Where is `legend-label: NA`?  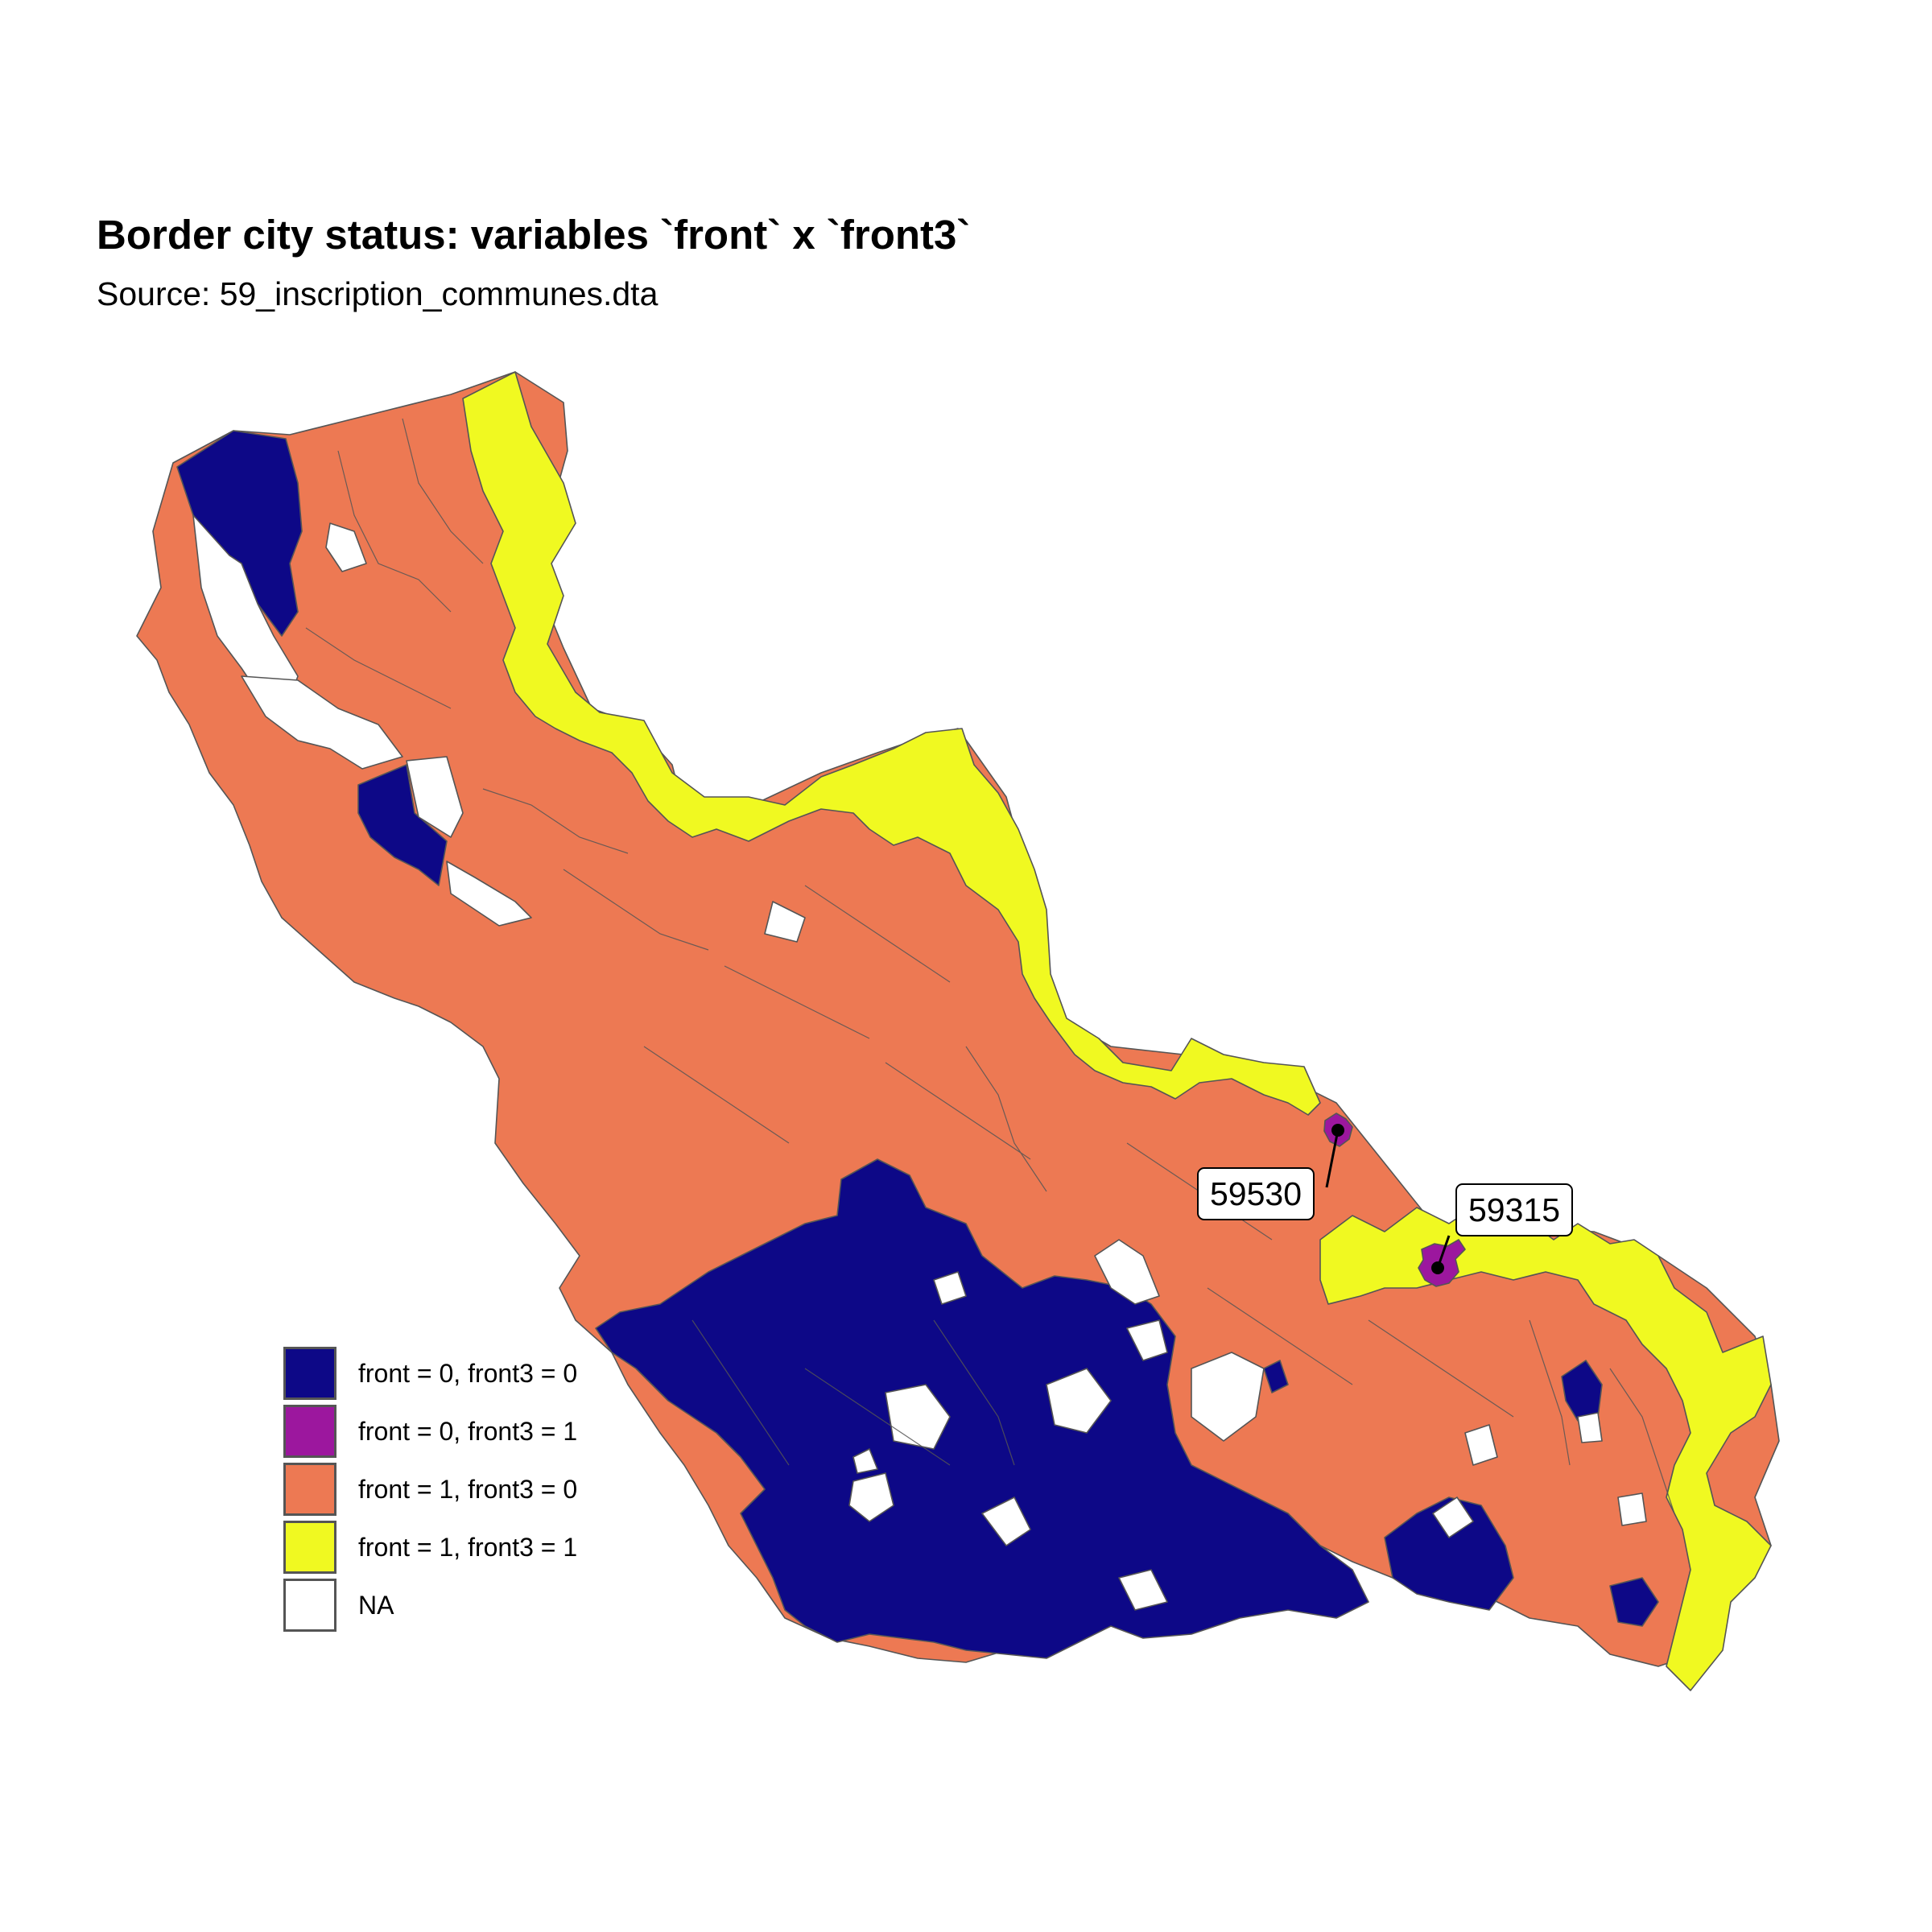 legend-label: NA is located at coordinates (376, 1605).